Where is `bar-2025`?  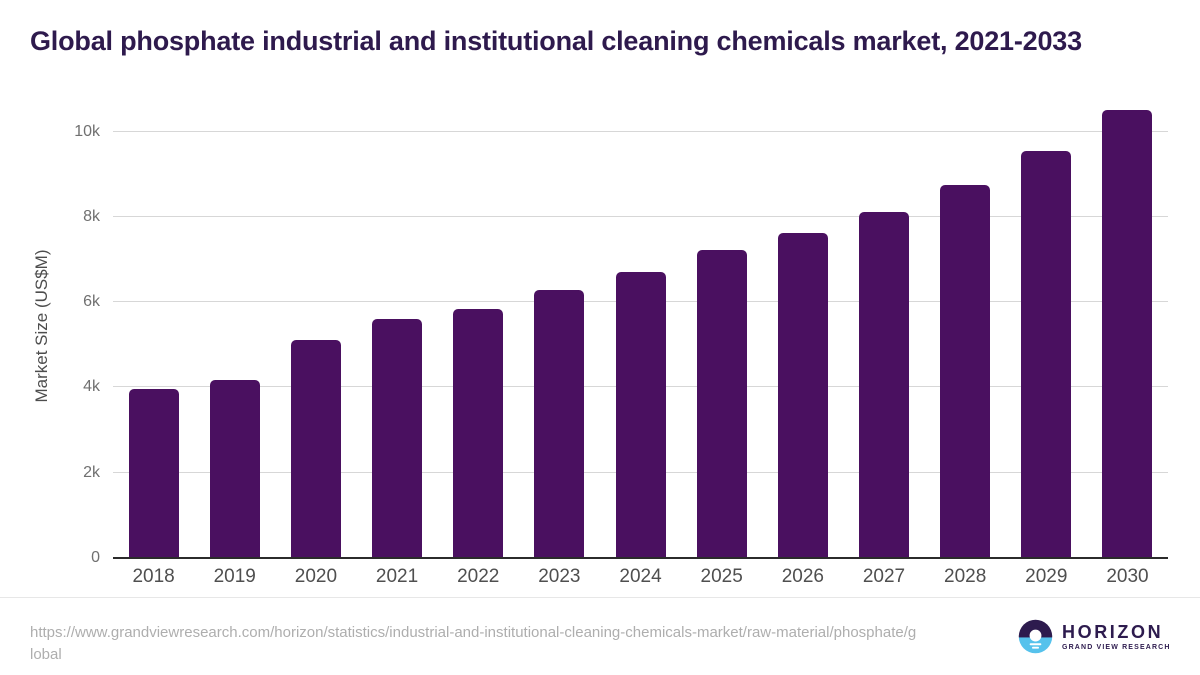
bar-2025 is located at coordinates (721, 403).